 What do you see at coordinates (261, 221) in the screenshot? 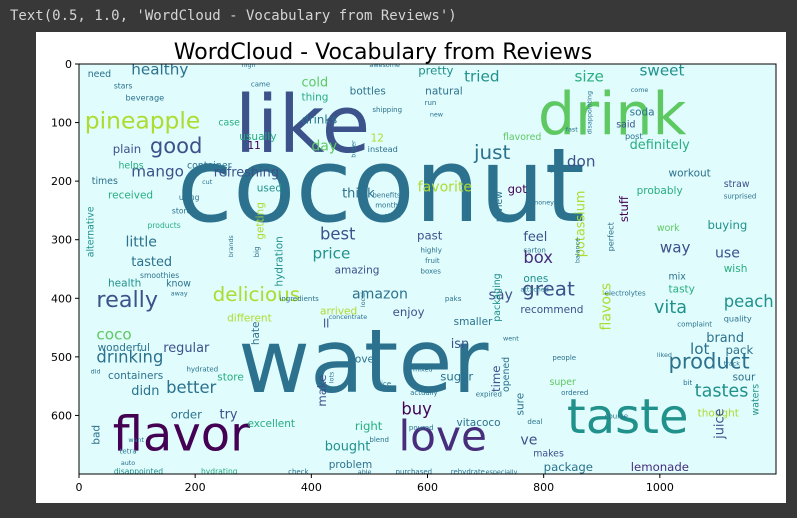
I see `word-getting: getting` at bounding box center [261, 221].